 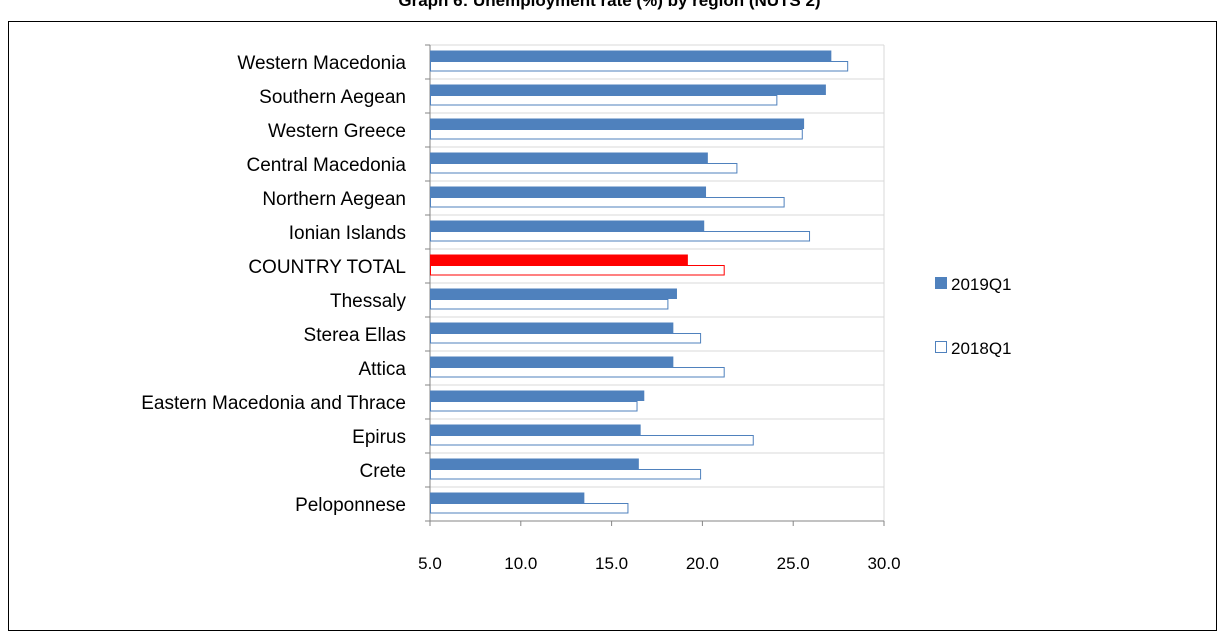 What do you see at coordinates (332, 97) in the screenshot?
I see `category-label: Southern Aegean` at bounding box center [332, 97].